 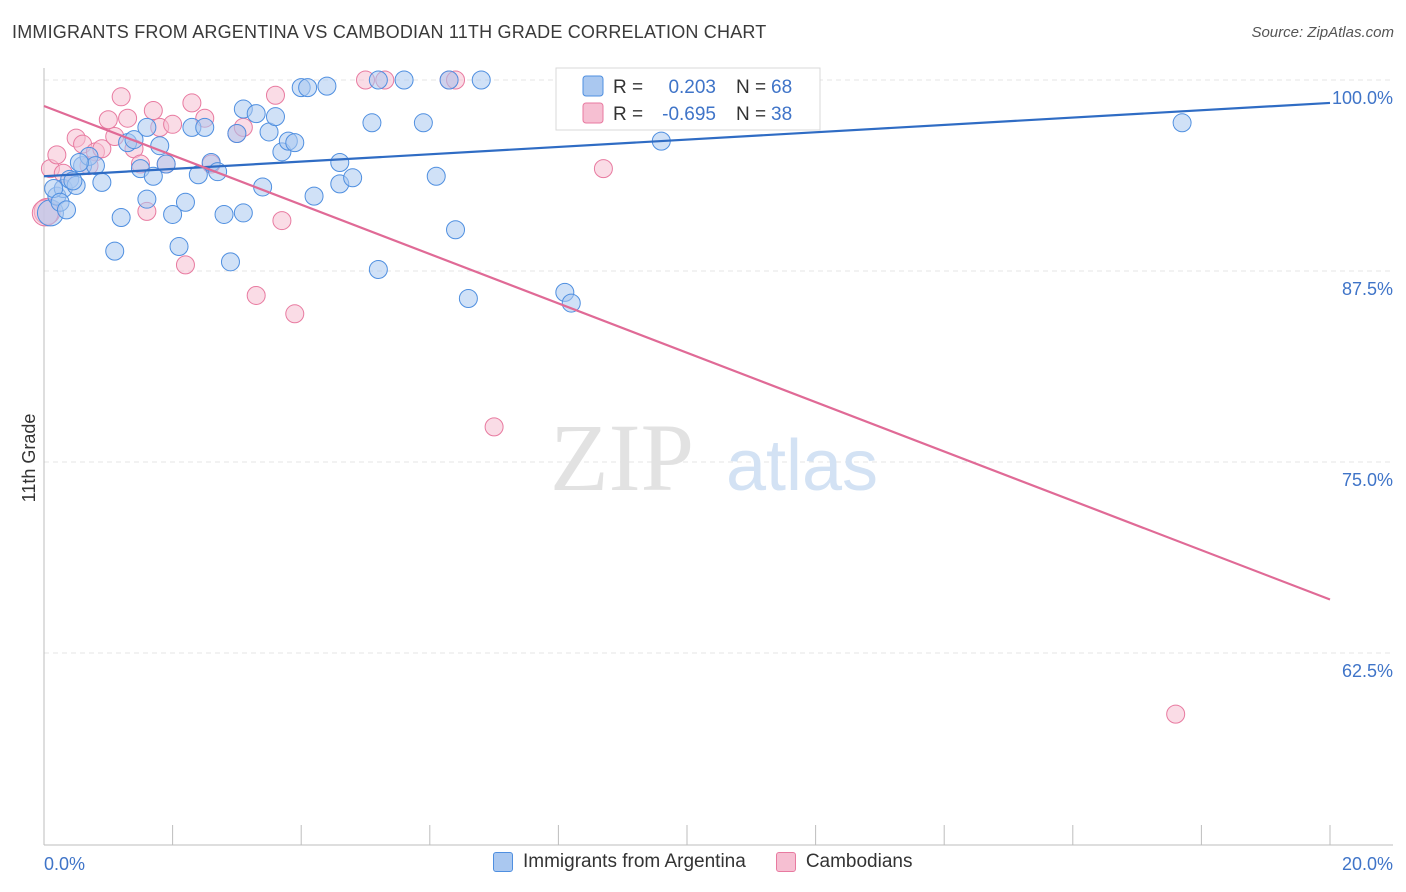 What do you see at coordinates (751, 87) in the screenshot?
I see `stats-n-label-blue: N =` at bounding box center [751, 87].